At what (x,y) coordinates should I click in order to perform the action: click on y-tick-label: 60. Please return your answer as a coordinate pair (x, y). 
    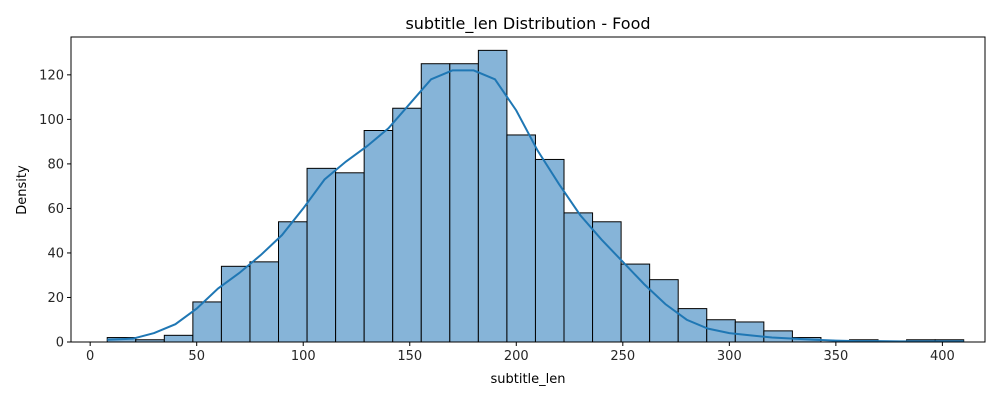
    Looking at the image, I should click on (55, 209).